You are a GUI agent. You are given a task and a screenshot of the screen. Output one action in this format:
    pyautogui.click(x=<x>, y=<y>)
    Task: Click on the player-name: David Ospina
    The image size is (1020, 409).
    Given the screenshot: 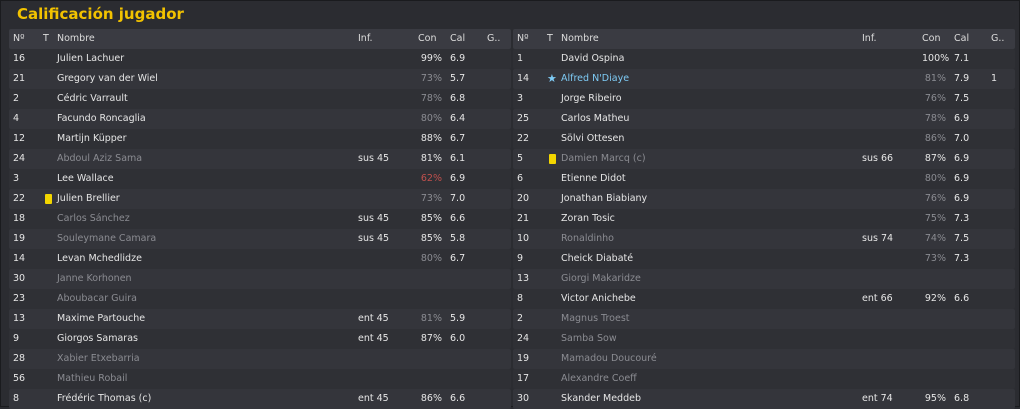 What is the action you would take?
    pyautogui.click(x=593, y=58)
    